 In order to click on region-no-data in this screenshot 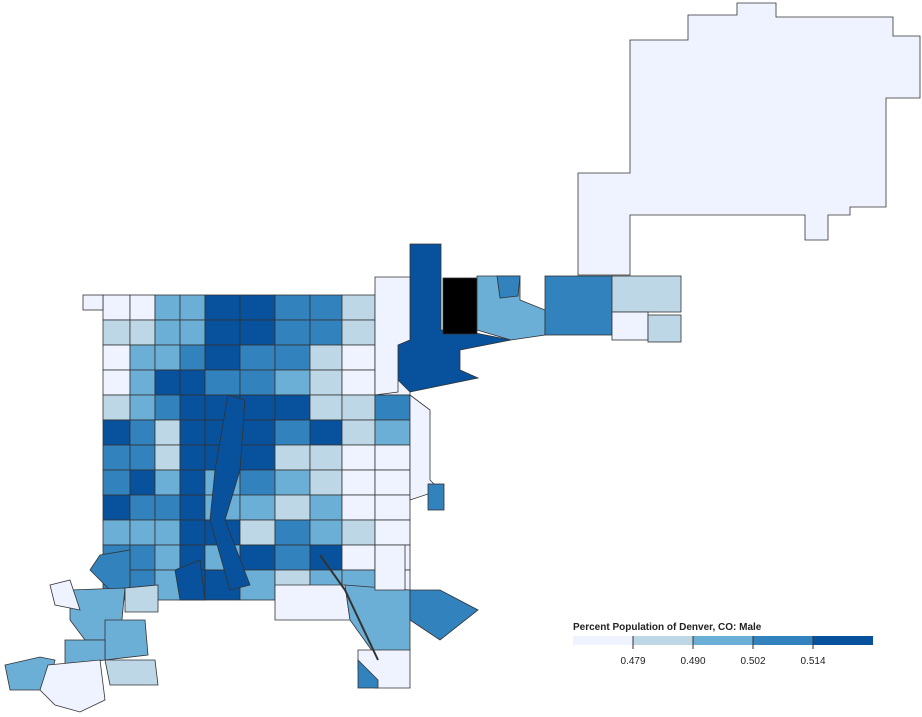, I will do `click(460, 306)`.